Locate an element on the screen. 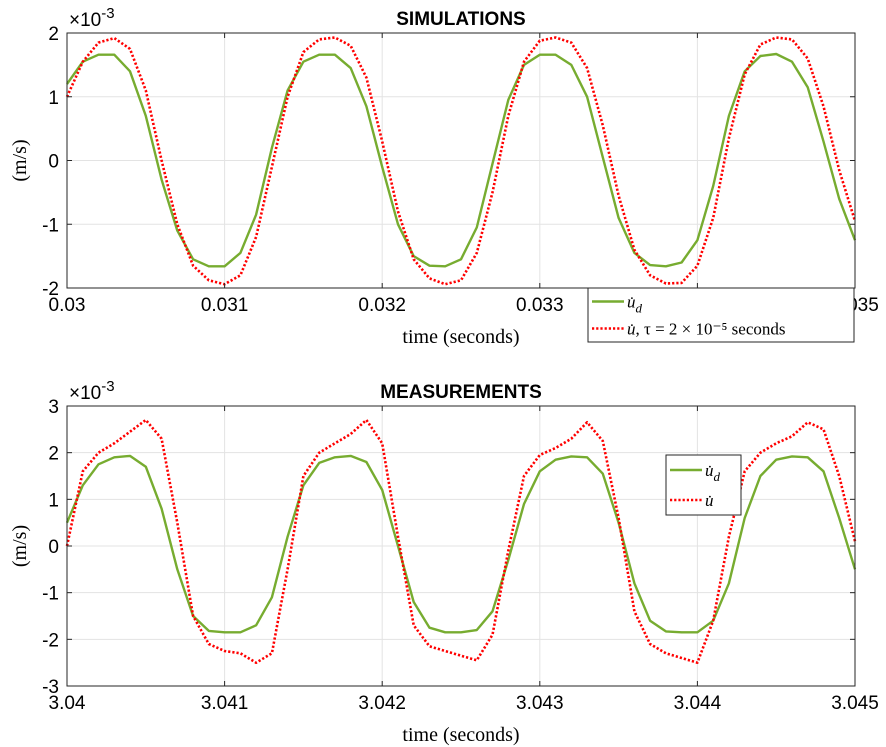  legend: u̇du̇, τ = 2 × 10⁻⁵ seconds is located at coordinates (721, 315).